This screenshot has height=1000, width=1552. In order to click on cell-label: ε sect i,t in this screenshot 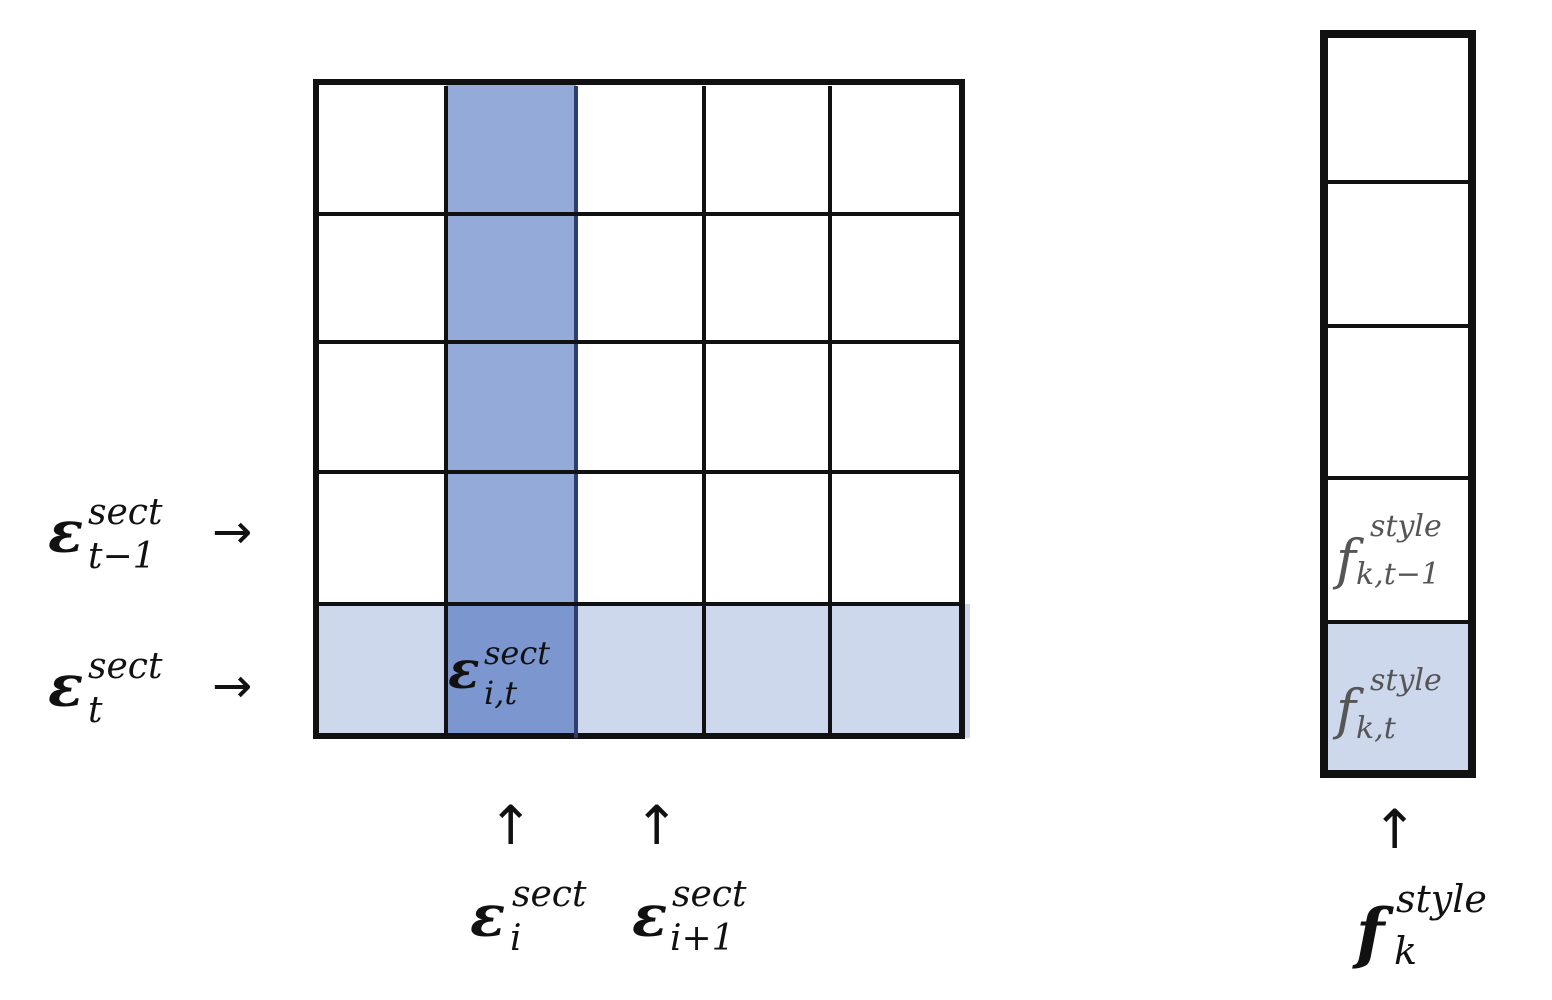, I will do `click(499, 673)`.